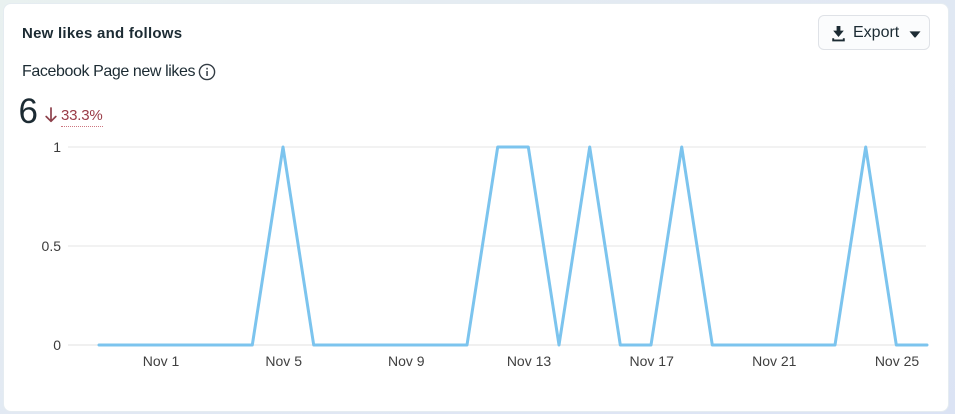  I want to click on svg-text: Nov 25, so click(897, 361).